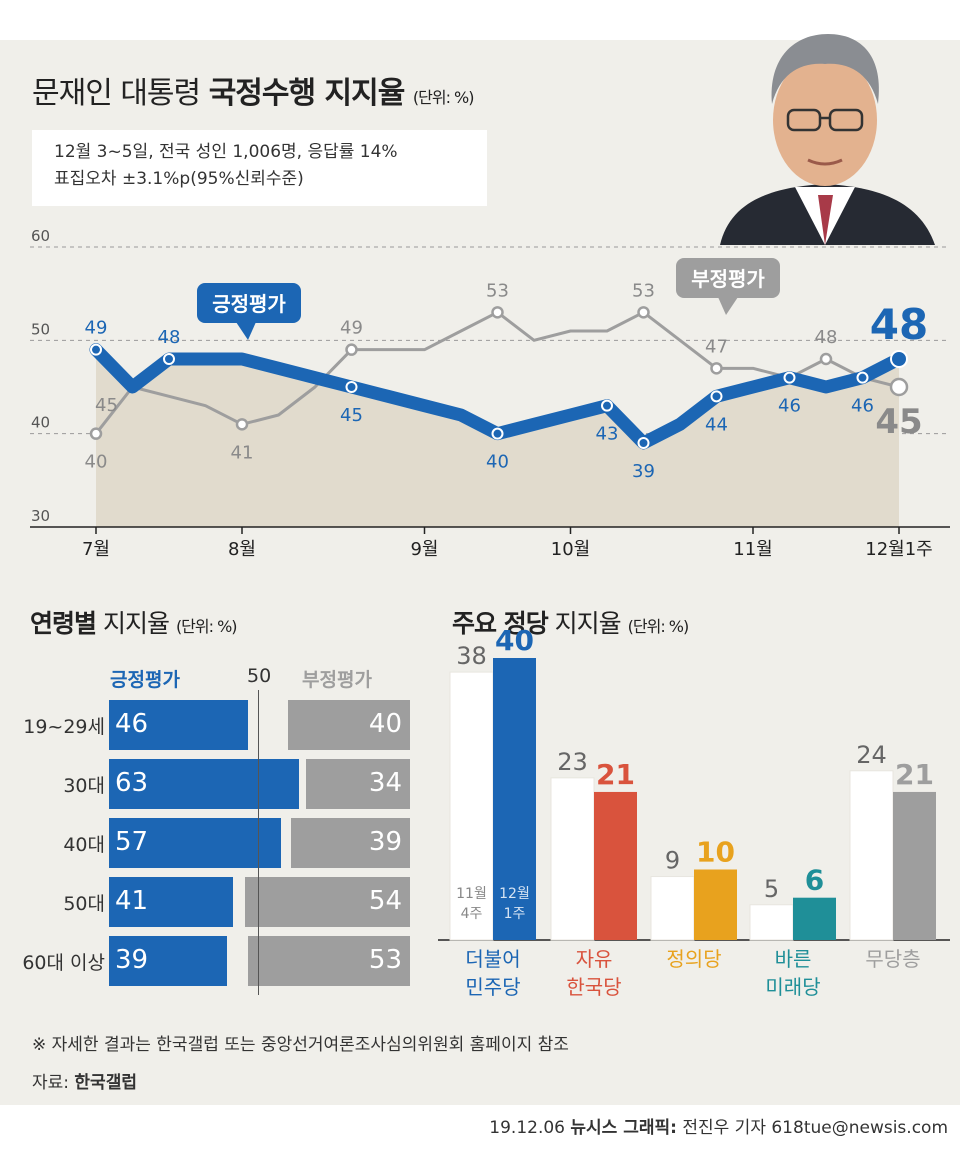 The height and width of the screenshot is (1150, 960). What do you see at coordinates (643, 471) in the screenshot?
I see `positive-data-label: 39` at bounding box center [643, 471].